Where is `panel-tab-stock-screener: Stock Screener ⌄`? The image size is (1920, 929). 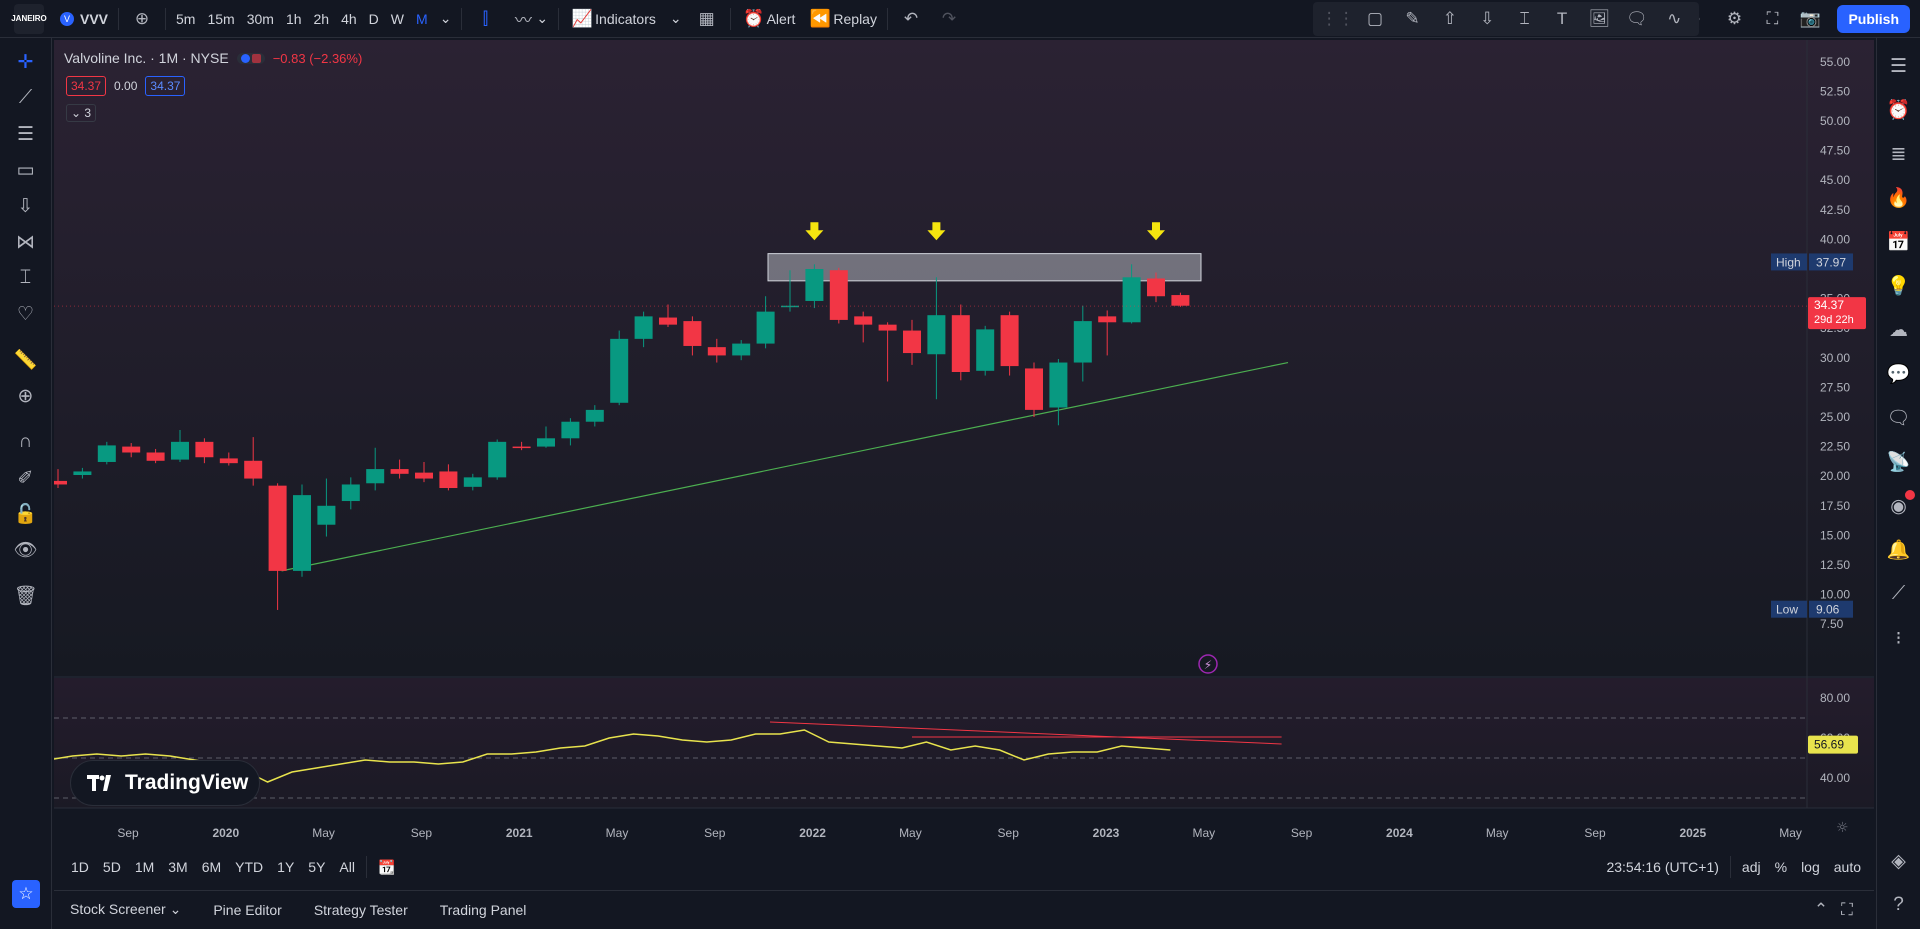 panel-tab-stock-screener: Stock Screener ⌄ is located at coordinates (125, 909).